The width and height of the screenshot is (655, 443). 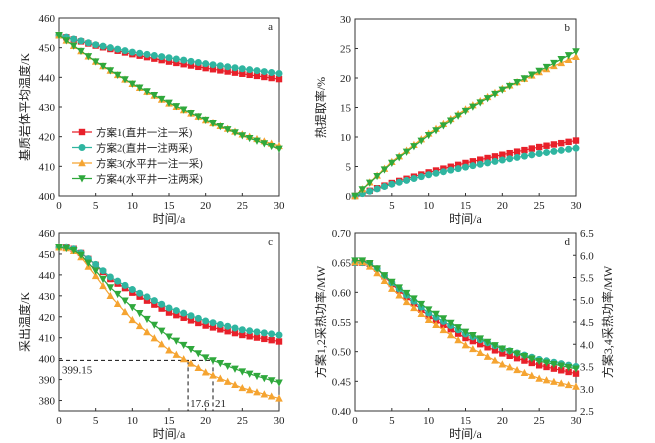 I want to click on x-axis-label: 时间/a, so click(x=169, y=434).